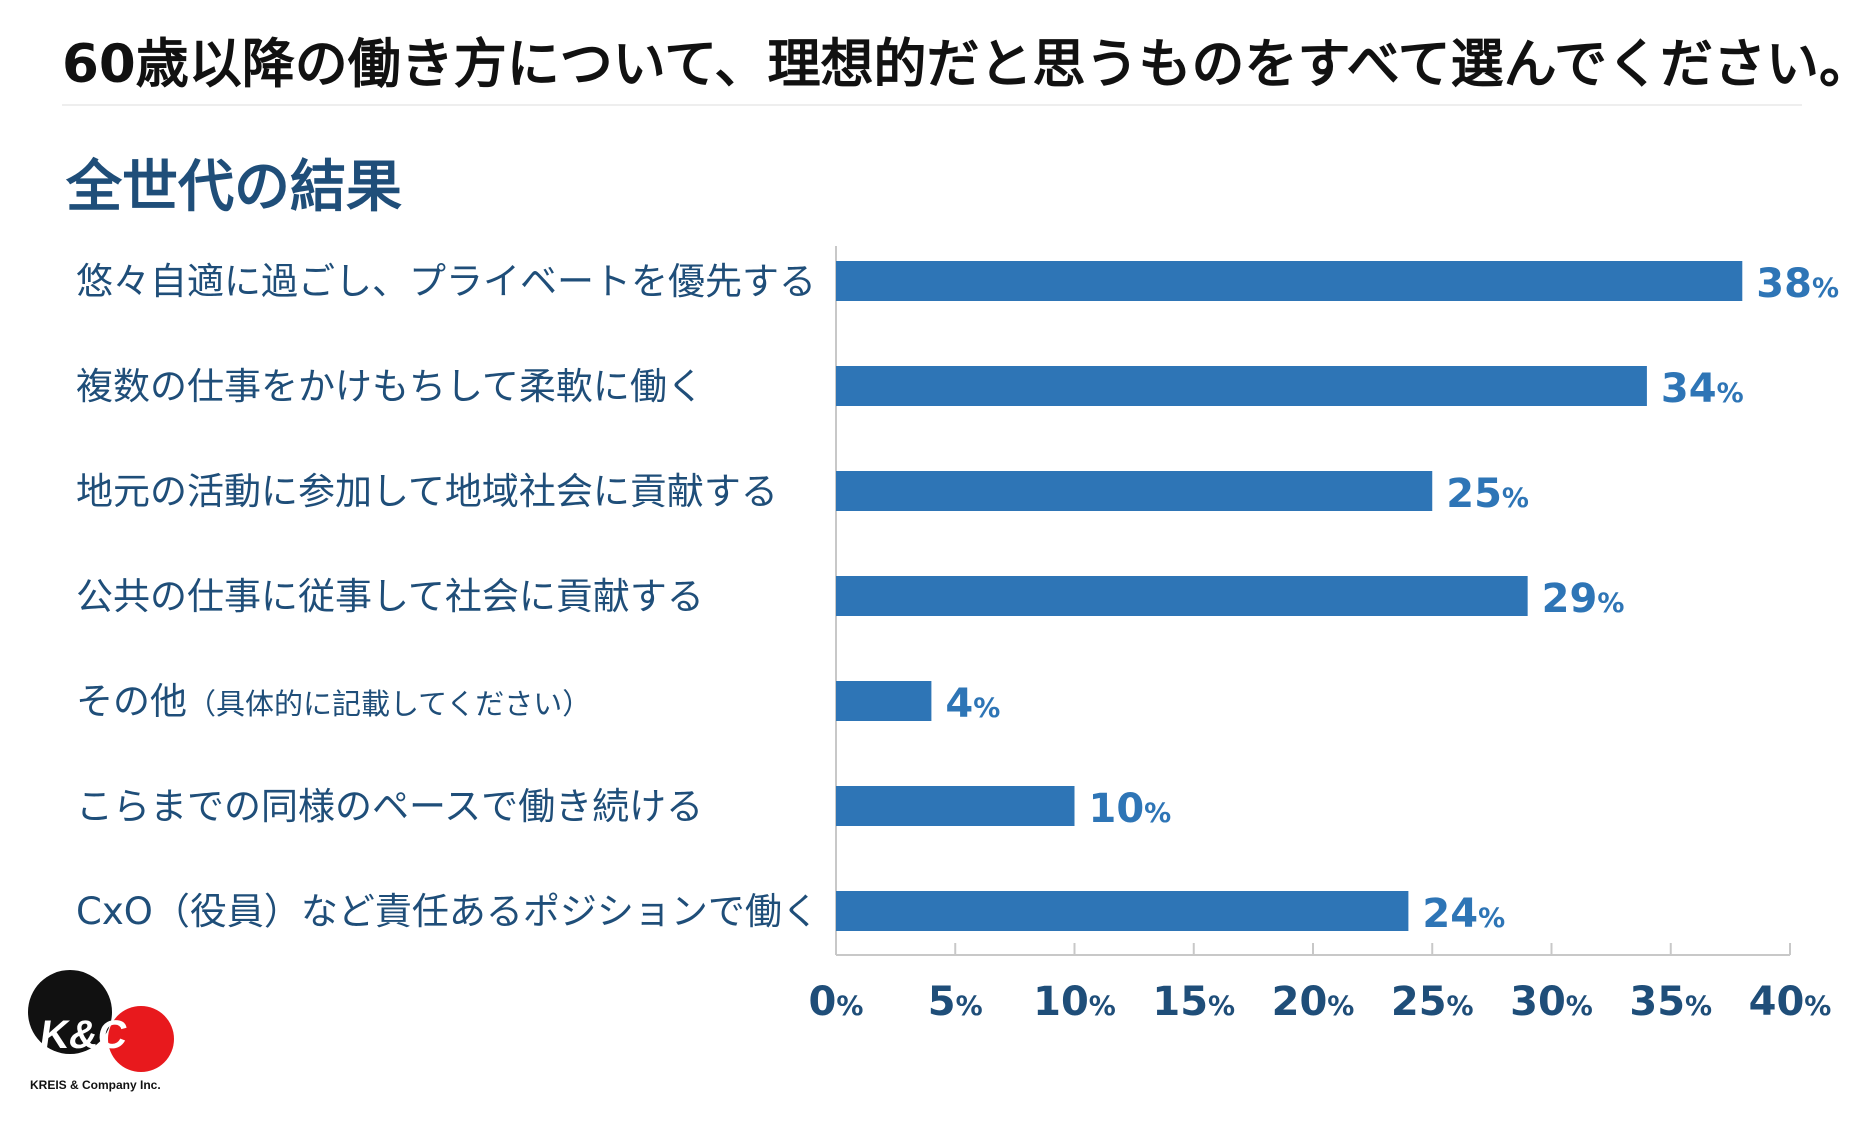 This screenshot has width=1856, height=1121. What do you see at coordinates (955, 1002) in the screenshot?
I see `x-tick-label: 5%` at bounding box center [955, 1002].